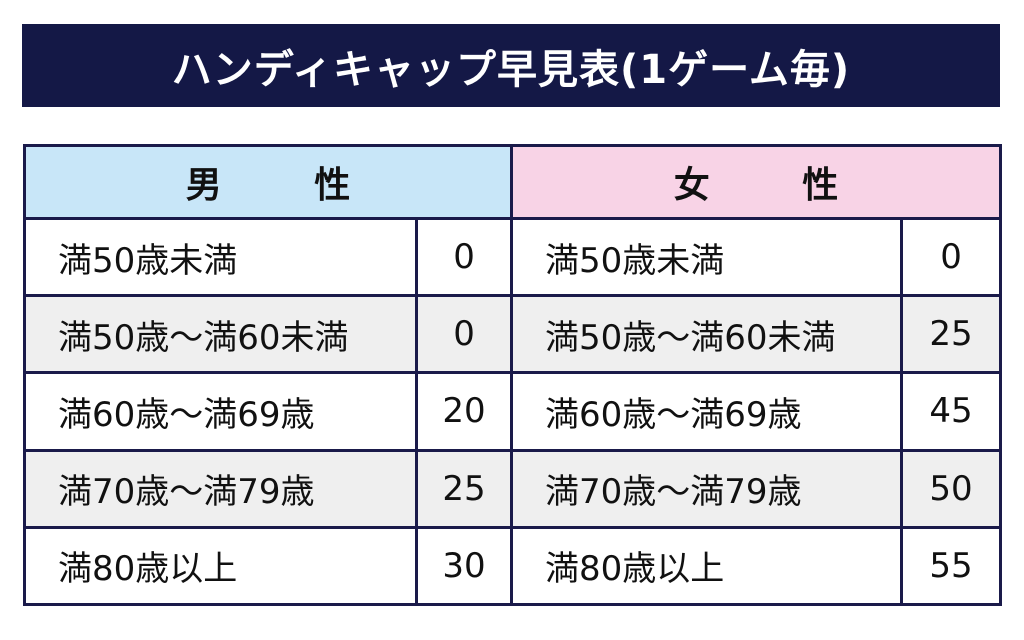  I want to click on table-row: 満50歳～満60未満 0 満50歳～満60未満 25, so click(513, 334).